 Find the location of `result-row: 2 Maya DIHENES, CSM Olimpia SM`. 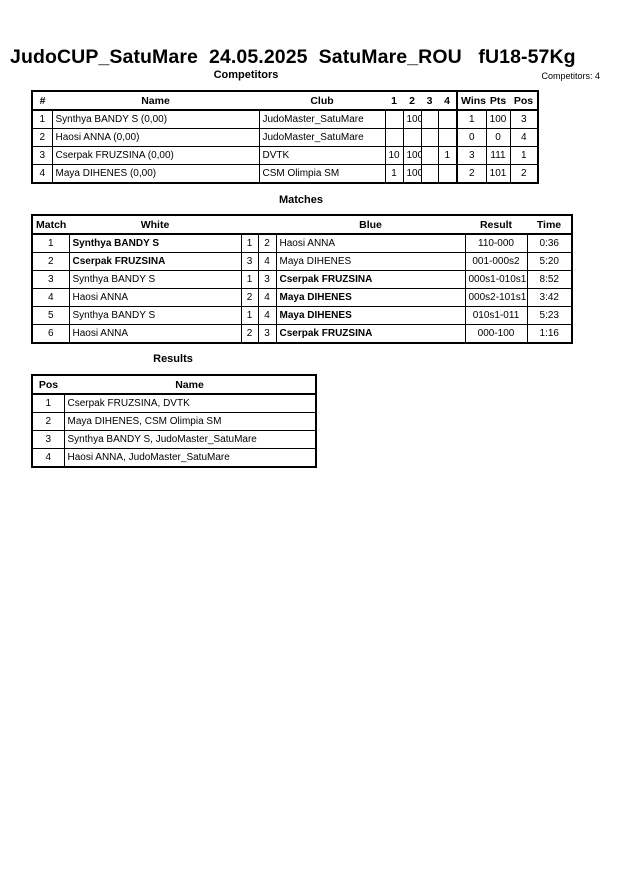

result-row: 2 Maya DIHENES, CSM Olimpia SM is located at coordinates (174, 421).